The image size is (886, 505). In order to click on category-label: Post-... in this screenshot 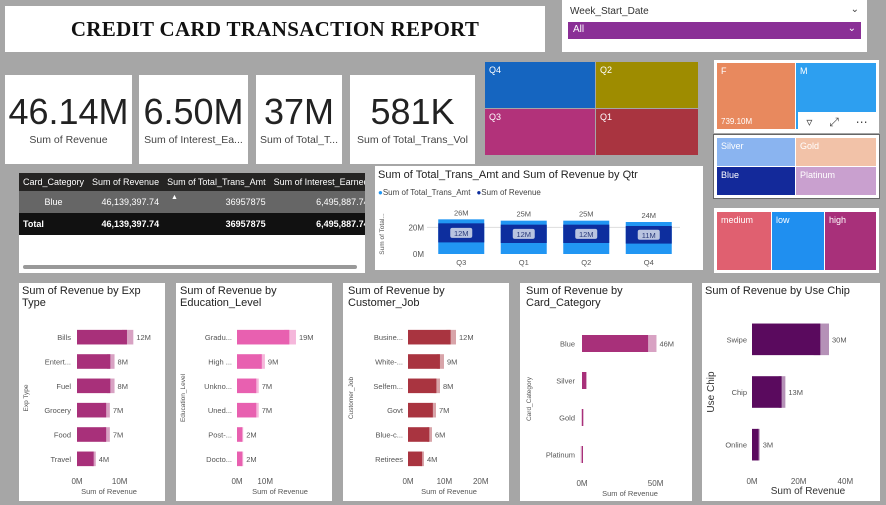, I will do `click(220, 435)`.